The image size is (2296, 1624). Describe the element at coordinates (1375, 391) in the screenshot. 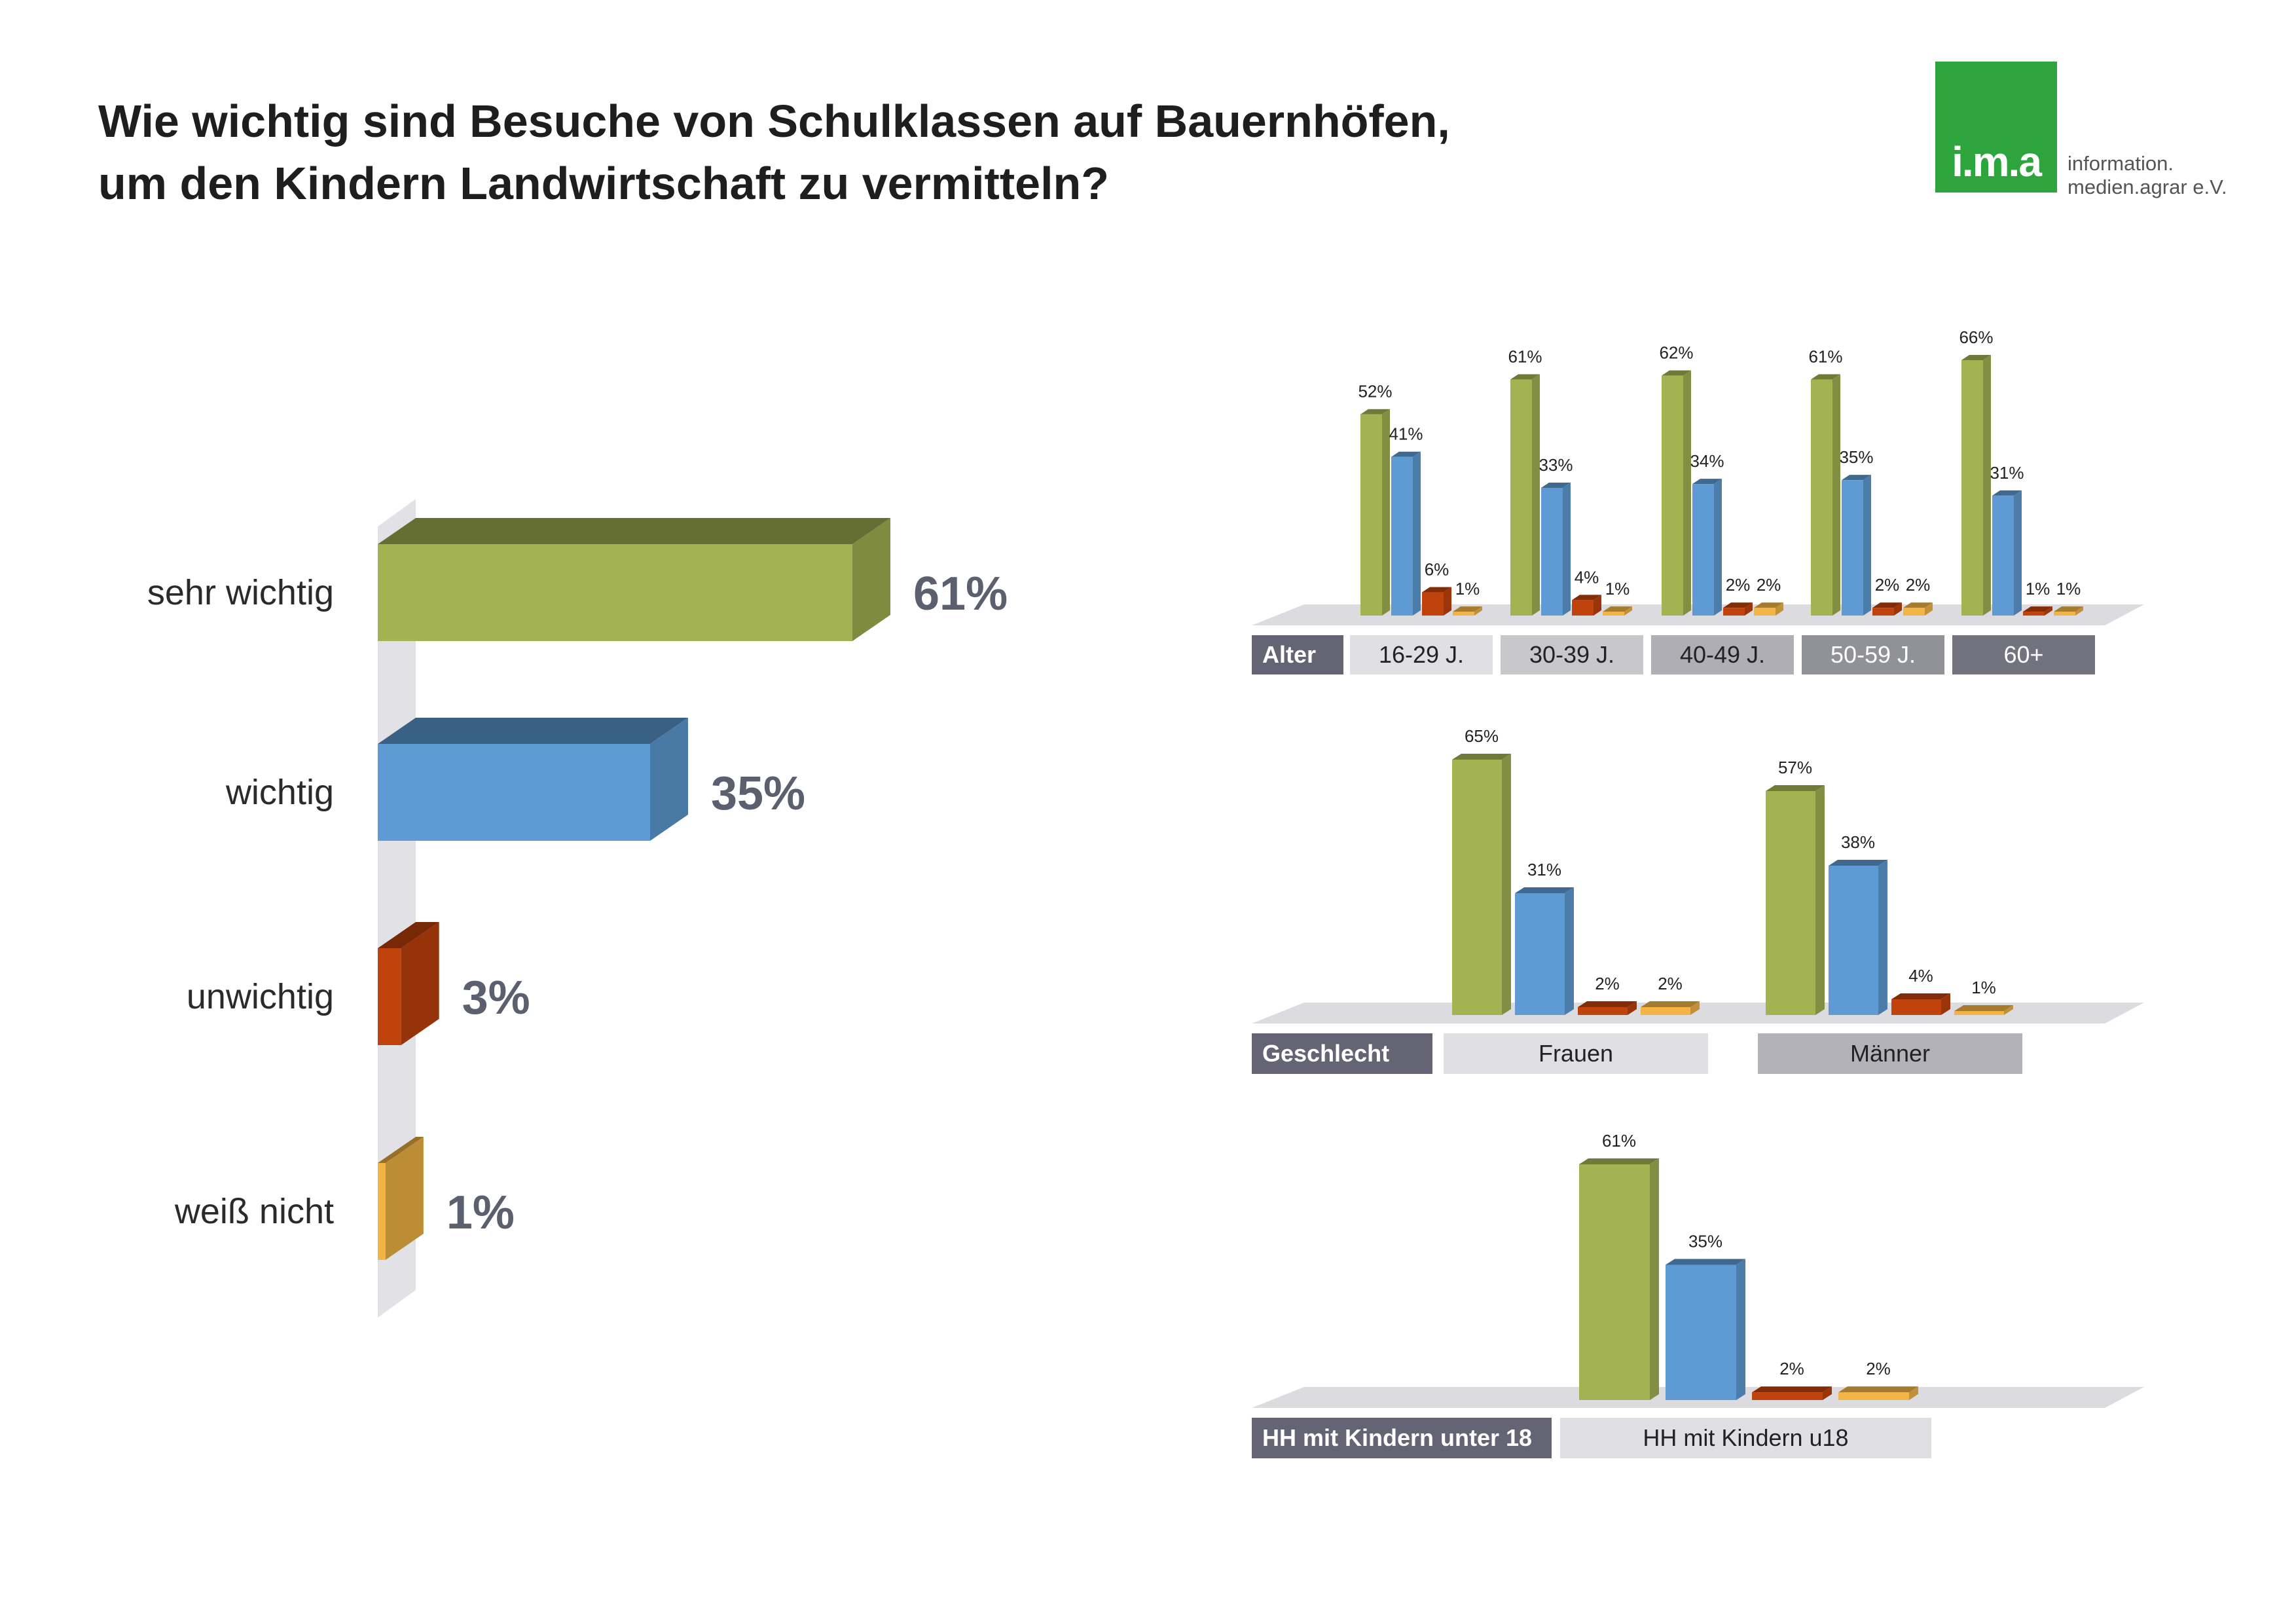

I see `bar-value-label: 52%` at that location.